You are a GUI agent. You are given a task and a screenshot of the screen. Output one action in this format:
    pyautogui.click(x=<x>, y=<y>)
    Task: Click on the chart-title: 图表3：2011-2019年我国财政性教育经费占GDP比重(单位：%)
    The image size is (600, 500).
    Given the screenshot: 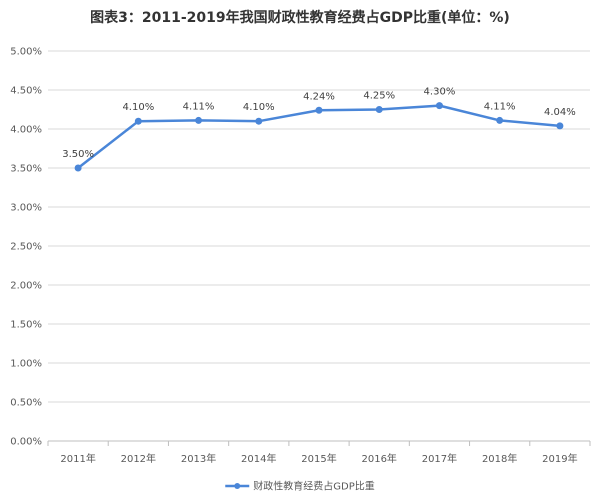 What is the action you would take?
    pyautogui.click(x=300, y=18)
    